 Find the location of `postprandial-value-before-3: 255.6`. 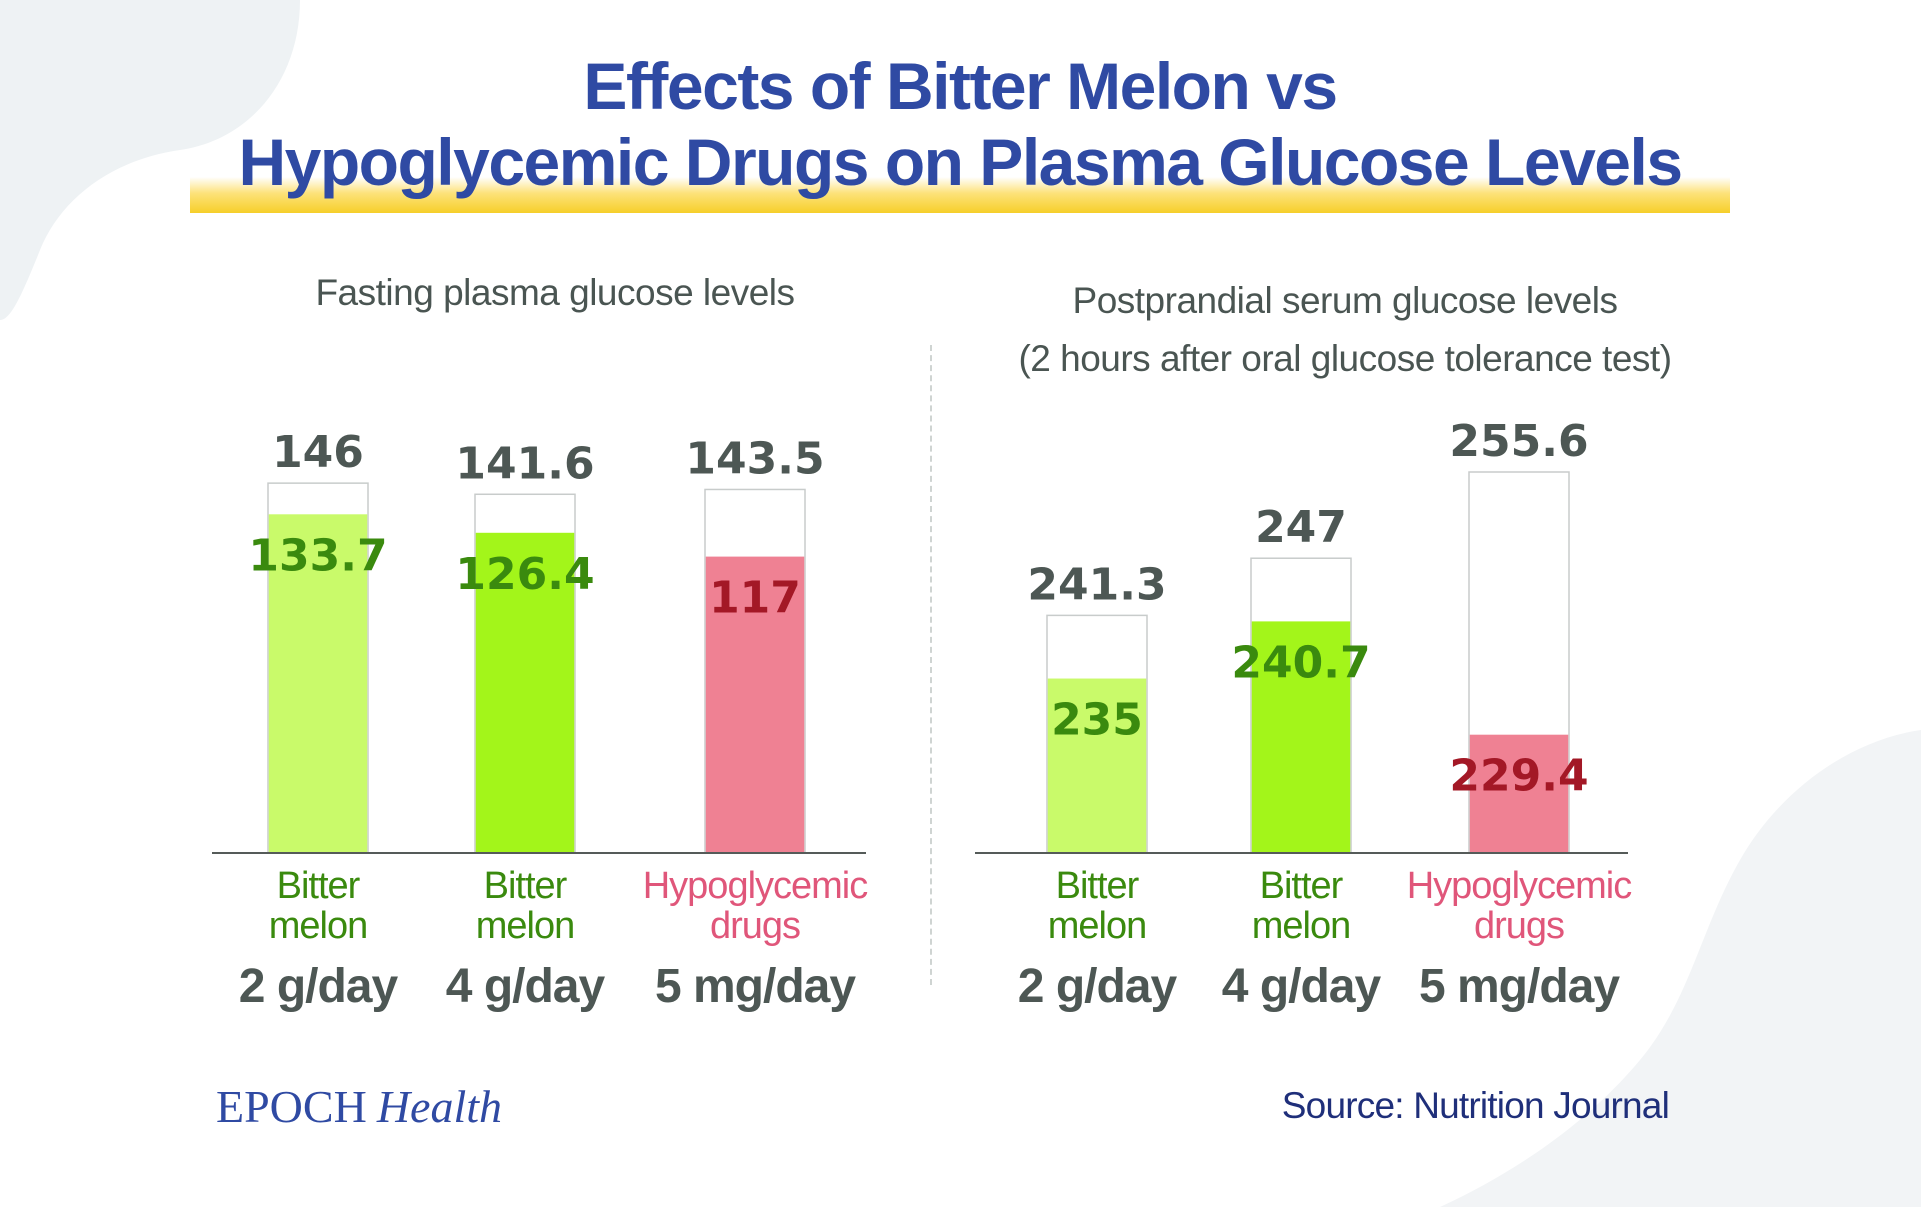

postprandial-value-before-3: 255.6 is located at coordinates (1518, 441).